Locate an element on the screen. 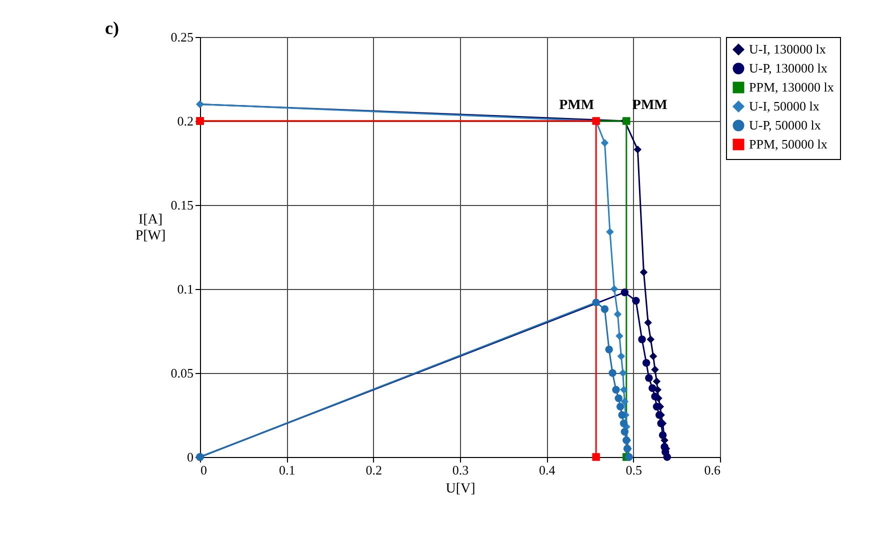 This screenshot has width=892, height=548. y-tick-label: 0.2 is located at coordinates (185, 121).